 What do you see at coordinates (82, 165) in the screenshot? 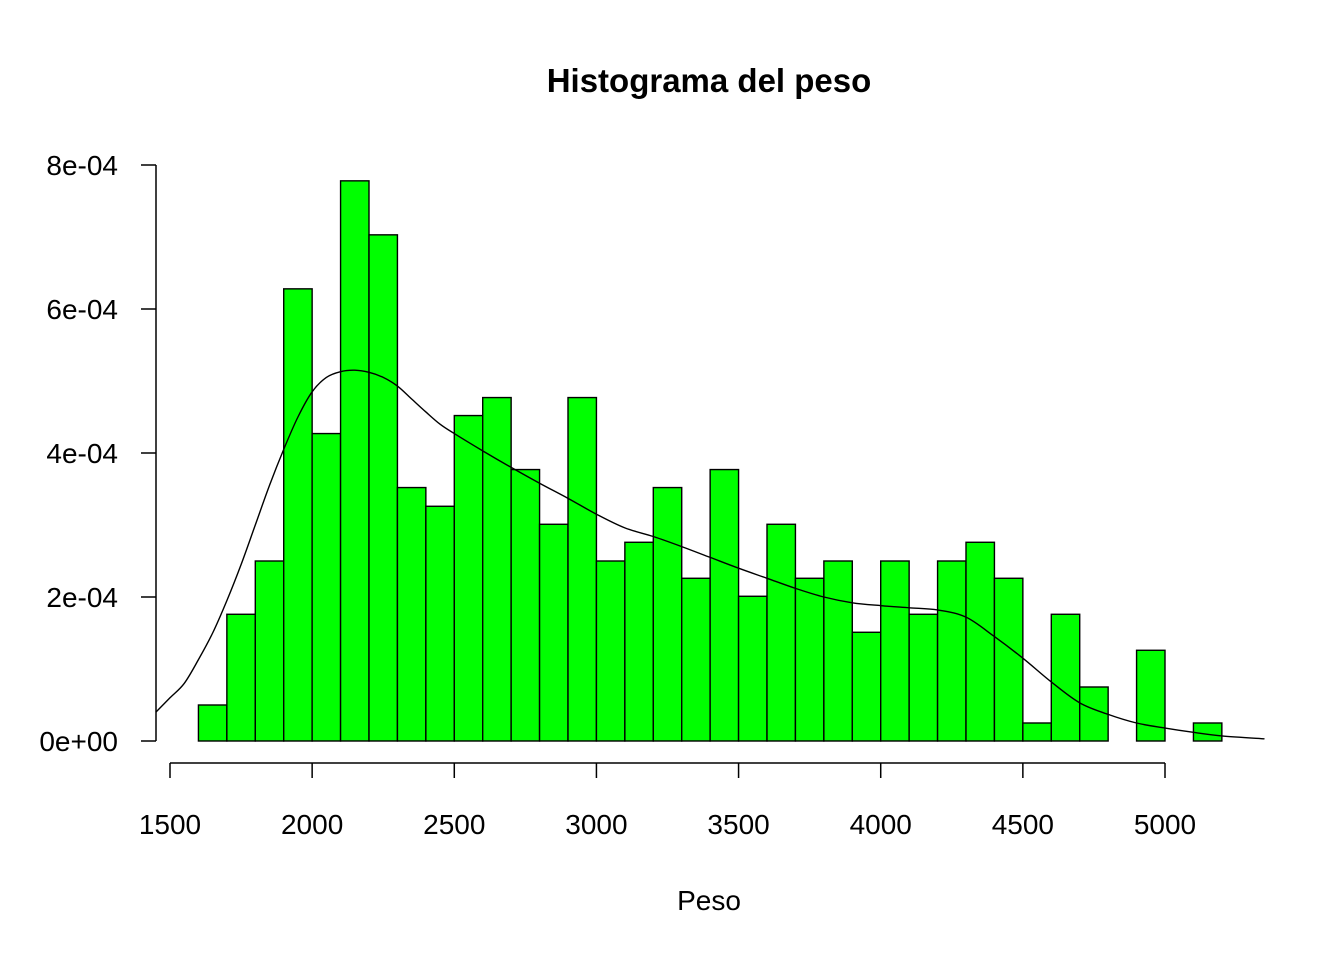
I see `y-tick-label: 8e-04` at bounding box center [82, 165].